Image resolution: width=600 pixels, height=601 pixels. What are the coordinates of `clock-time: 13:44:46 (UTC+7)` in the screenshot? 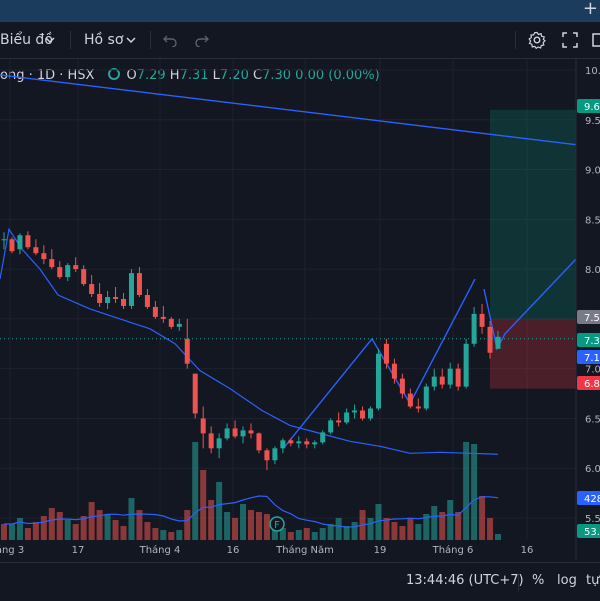 It's located at (465, 580).